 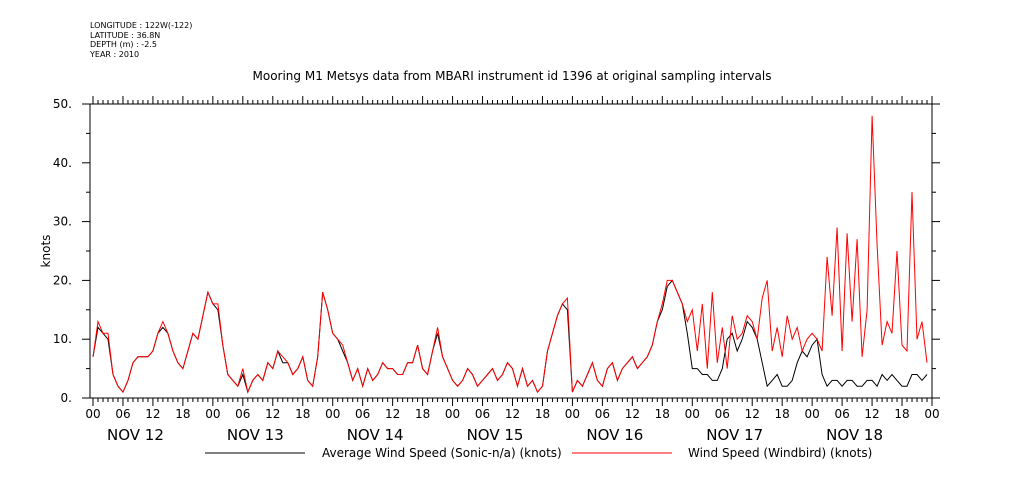 What do you see at coordinates (62, 280) in the screenshot?
I see `y-tick-label: 20.` at bounding box center [62, 280].